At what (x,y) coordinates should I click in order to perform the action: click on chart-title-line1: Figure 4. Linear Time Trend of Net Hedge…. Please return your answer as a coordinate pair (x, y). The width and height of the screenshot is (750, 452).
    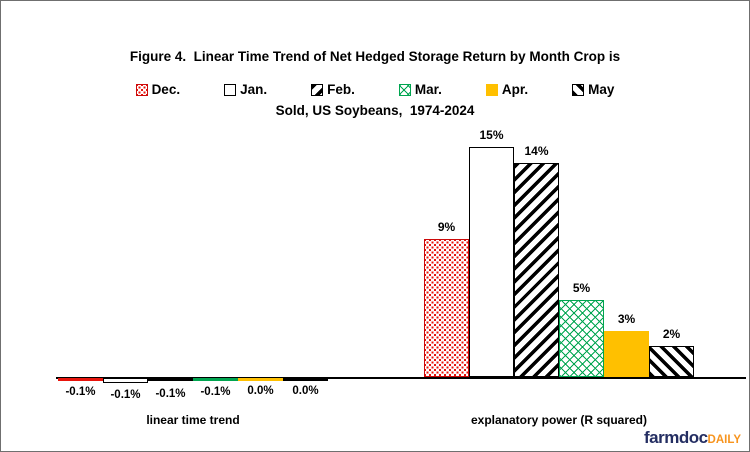
    Looking at the image, I should click on (375, 56).